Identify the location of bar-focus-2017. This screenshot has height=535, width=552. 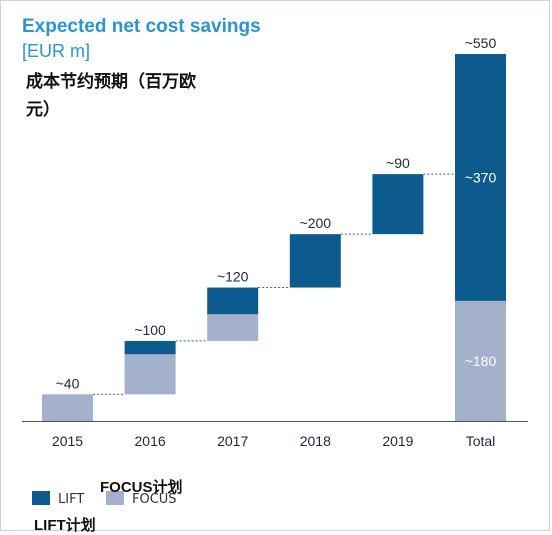
(233, 327).